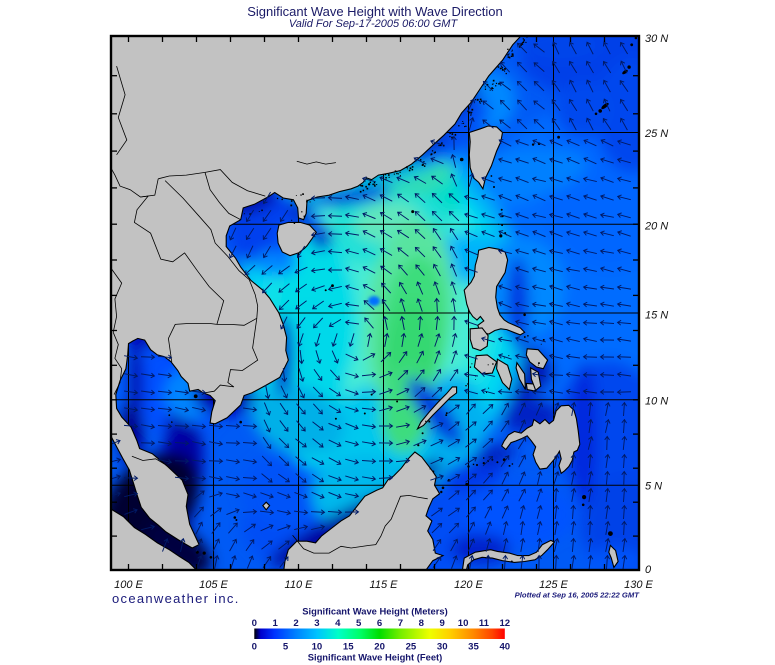 This screenshot has width=775, height=665. Describe the element at coordinates (176, 598) in the screenshot. I see `svg-text: oceanweather inc.` at that location.